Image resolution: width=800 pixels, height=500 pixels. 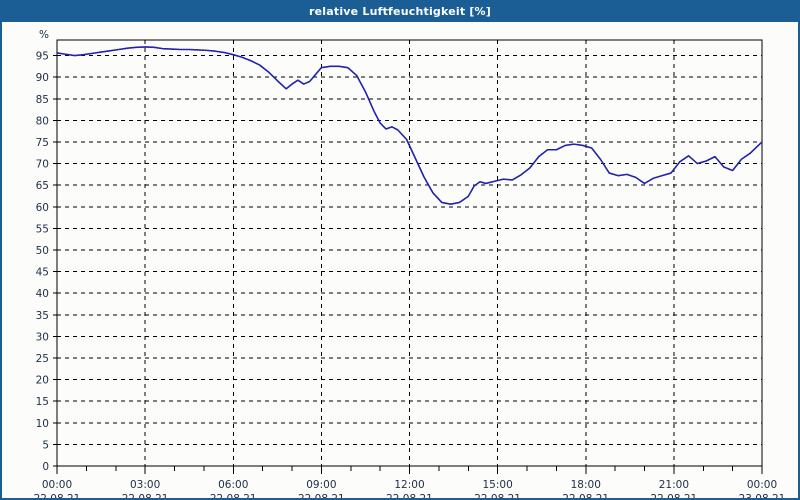 I want to click on y-tick-label: 70, so click(x=42, y=165).